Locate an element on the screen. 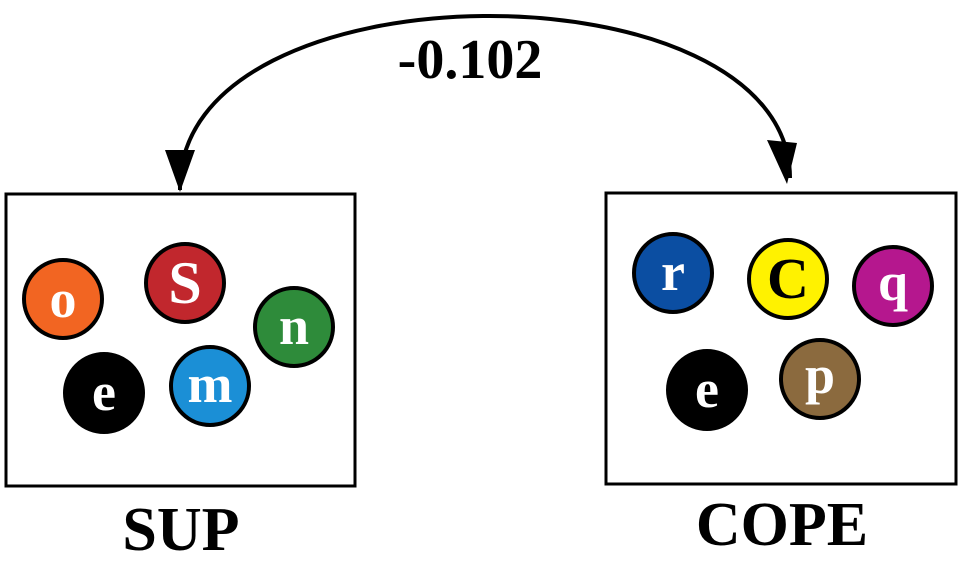 The image size is (962, 574). ball-letter: q is located at coordinates (893, 282).